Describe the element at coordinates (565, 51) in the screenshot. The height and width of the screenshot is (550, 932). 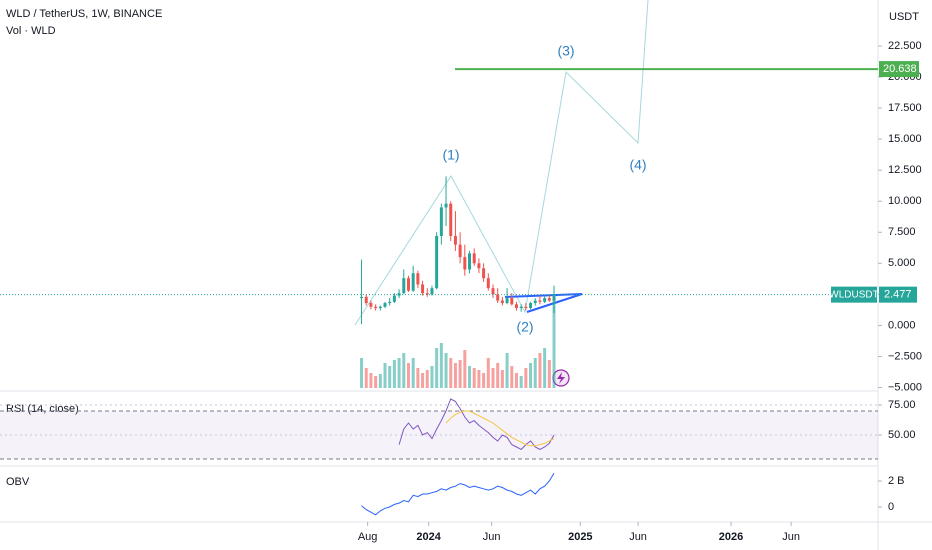
I see `wave-label: (3)` at that location.